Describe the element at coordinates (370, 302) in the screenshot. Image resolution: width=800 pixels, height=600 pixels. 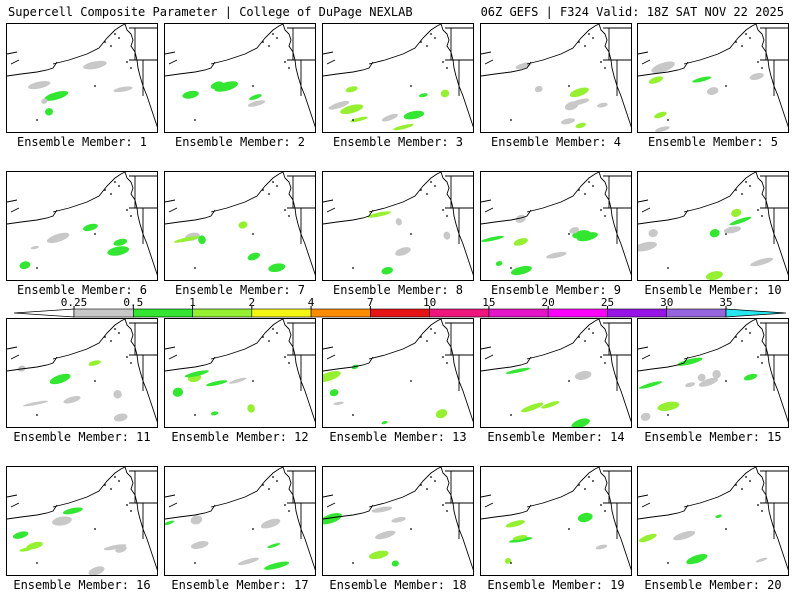
I see `colorbar-tick-label: 7` at that location.